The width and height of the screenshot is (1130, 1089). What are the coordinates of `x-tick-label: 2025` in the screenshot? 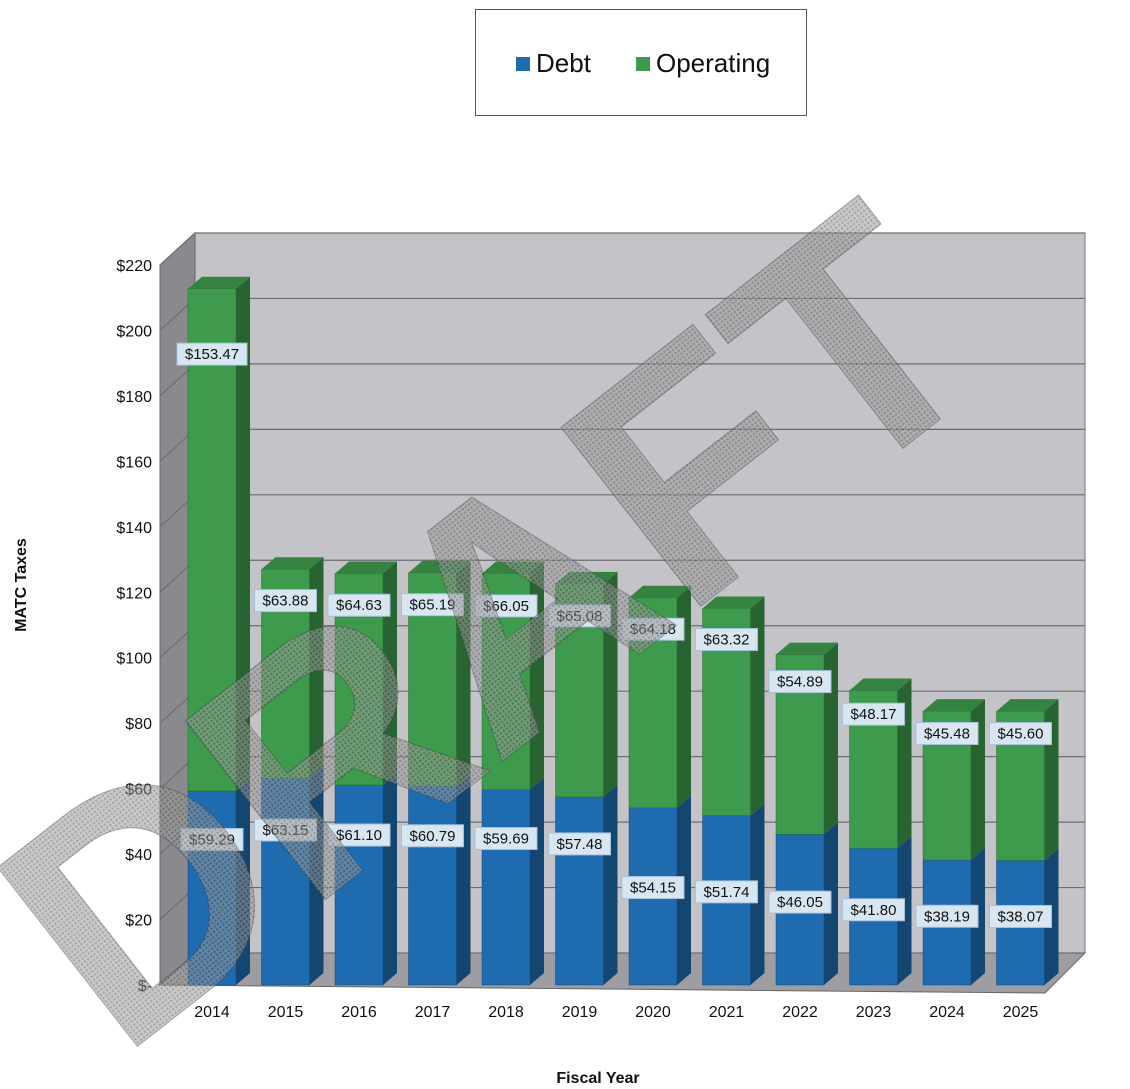 It's located at (1021, 1012).